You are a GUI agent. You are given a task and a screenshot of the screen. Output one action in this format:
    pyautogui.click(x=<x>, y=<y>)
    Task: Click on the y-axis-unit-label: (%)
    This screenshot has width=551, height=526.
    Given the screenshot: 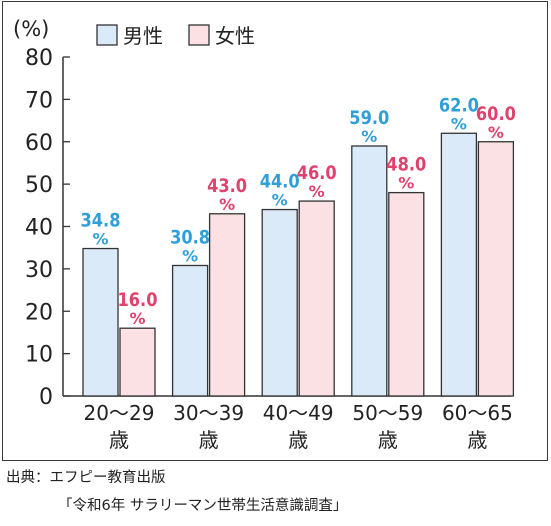 What is the action you would take?
    pyautogui.click(x=31, y=29)
    